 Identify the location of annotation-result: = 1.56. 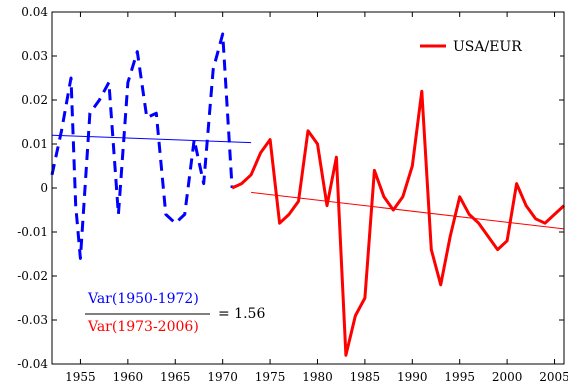
(241, 314).